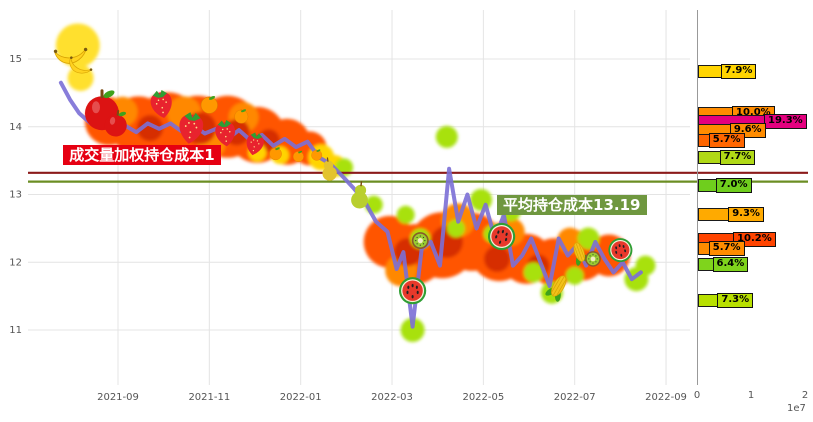 This screenshot has width=813, height=422. What do you see at coordinates (805, 395) in the screenshot?
I see `panel-x-tick-label: 2` at bounding box center [805, 395].